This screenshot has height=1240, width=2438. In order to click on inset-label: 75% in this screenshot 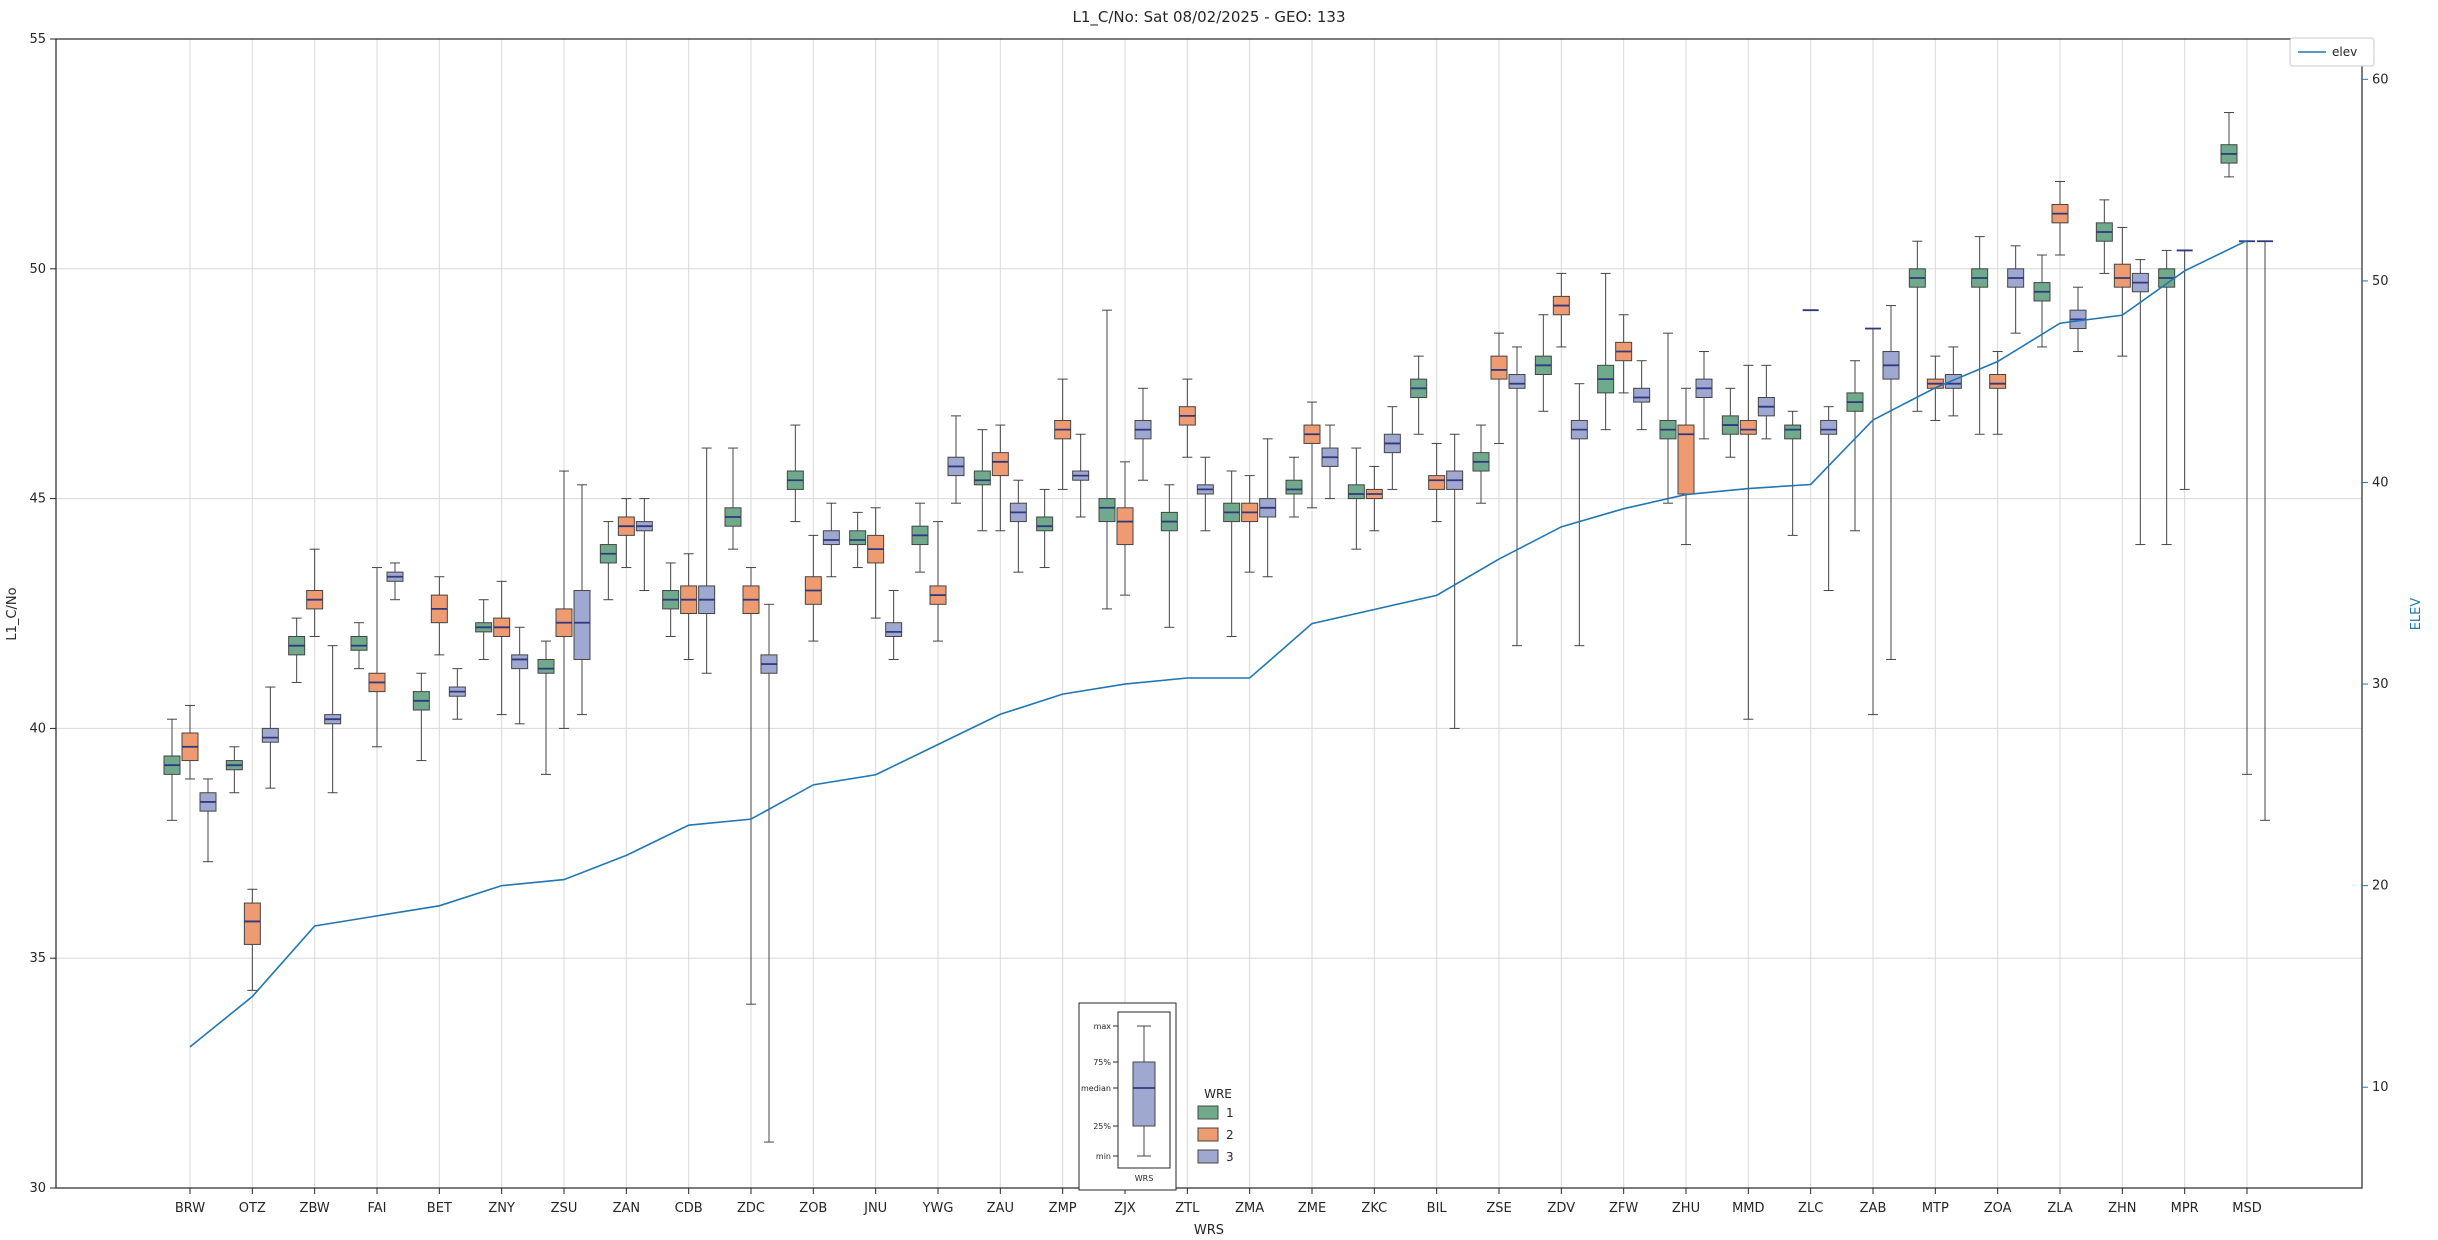, I will do `click(1102, 1062)`.